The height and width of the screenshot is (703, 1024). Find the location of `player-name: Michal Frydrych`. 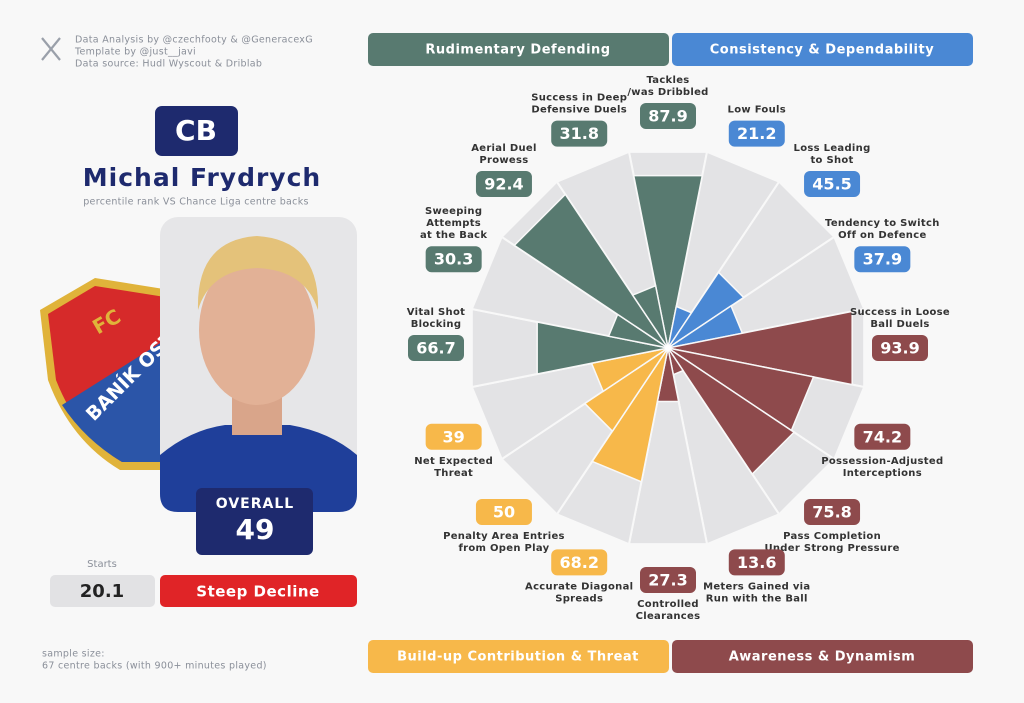

player-name: Michal Frydrych is located at coordinates (202, 177).